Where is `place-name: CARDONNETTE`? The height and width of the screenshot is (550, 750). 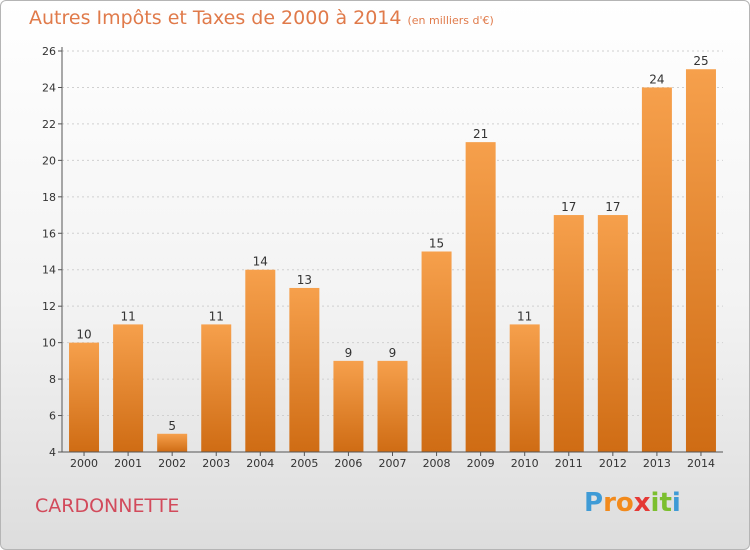 place-name: CARDONNETTE is located at coordinates (107, 506).